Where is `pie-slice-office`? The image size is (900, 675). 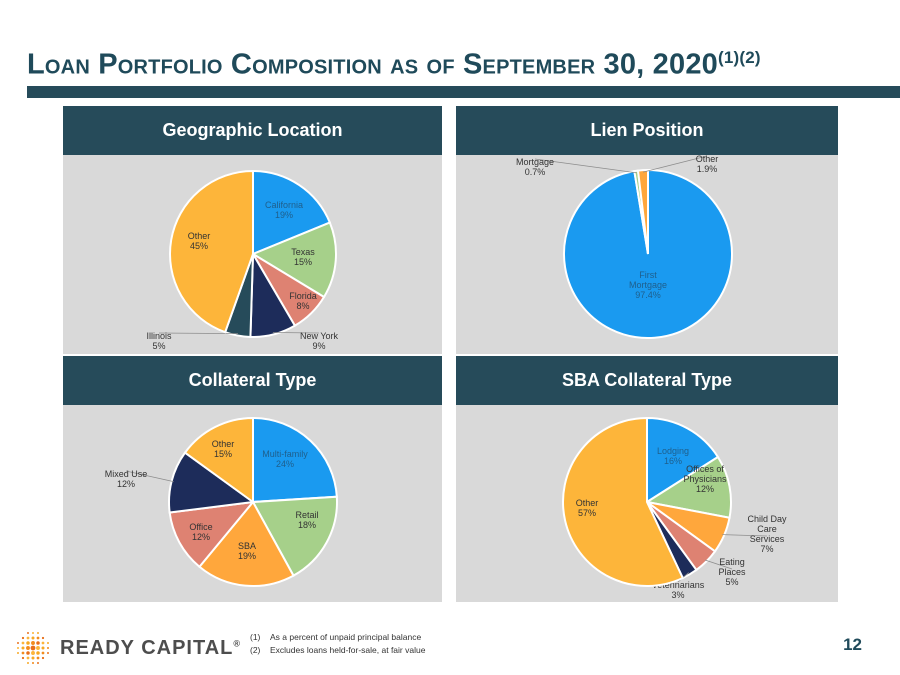
pie-slice-office is located at coordinates (212, 534).